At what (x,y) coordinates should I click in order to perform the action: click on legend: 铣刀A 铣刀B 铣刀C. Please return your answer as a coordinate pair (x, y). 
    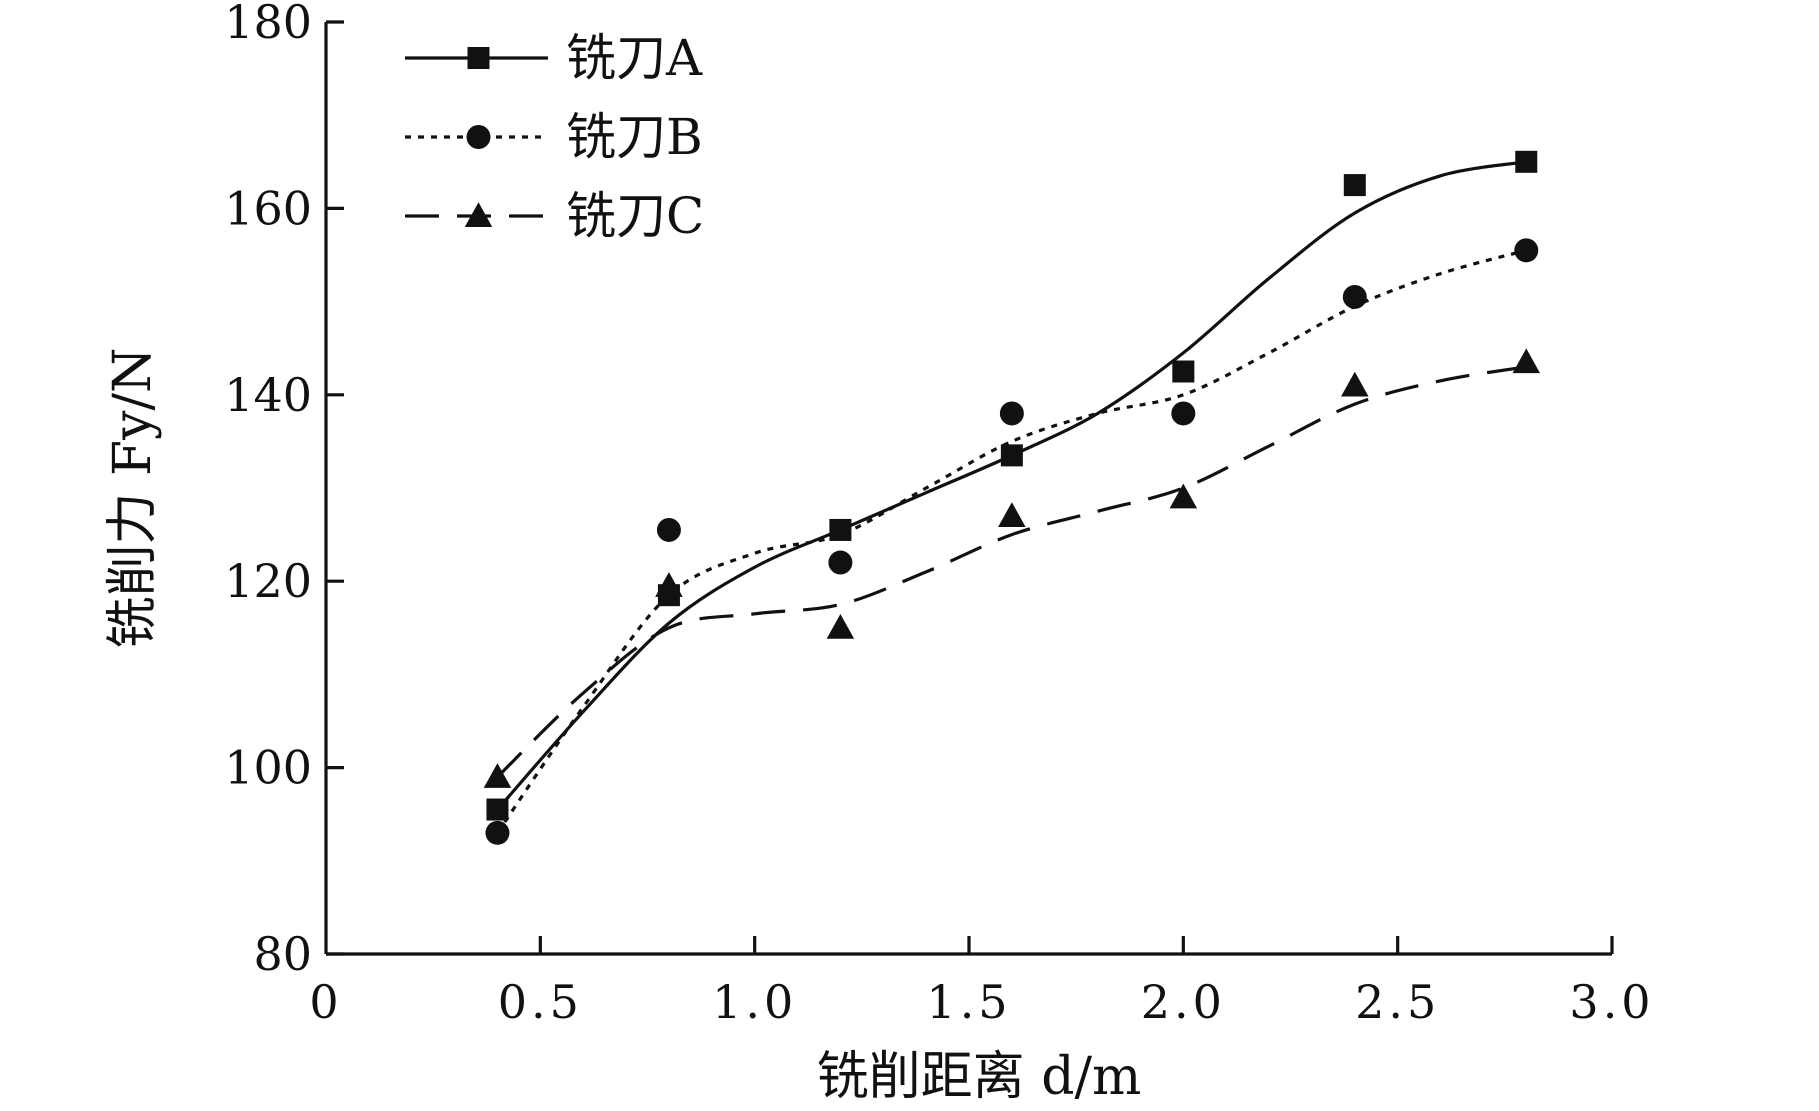
    Looking at the image, I should click on (554, 137).